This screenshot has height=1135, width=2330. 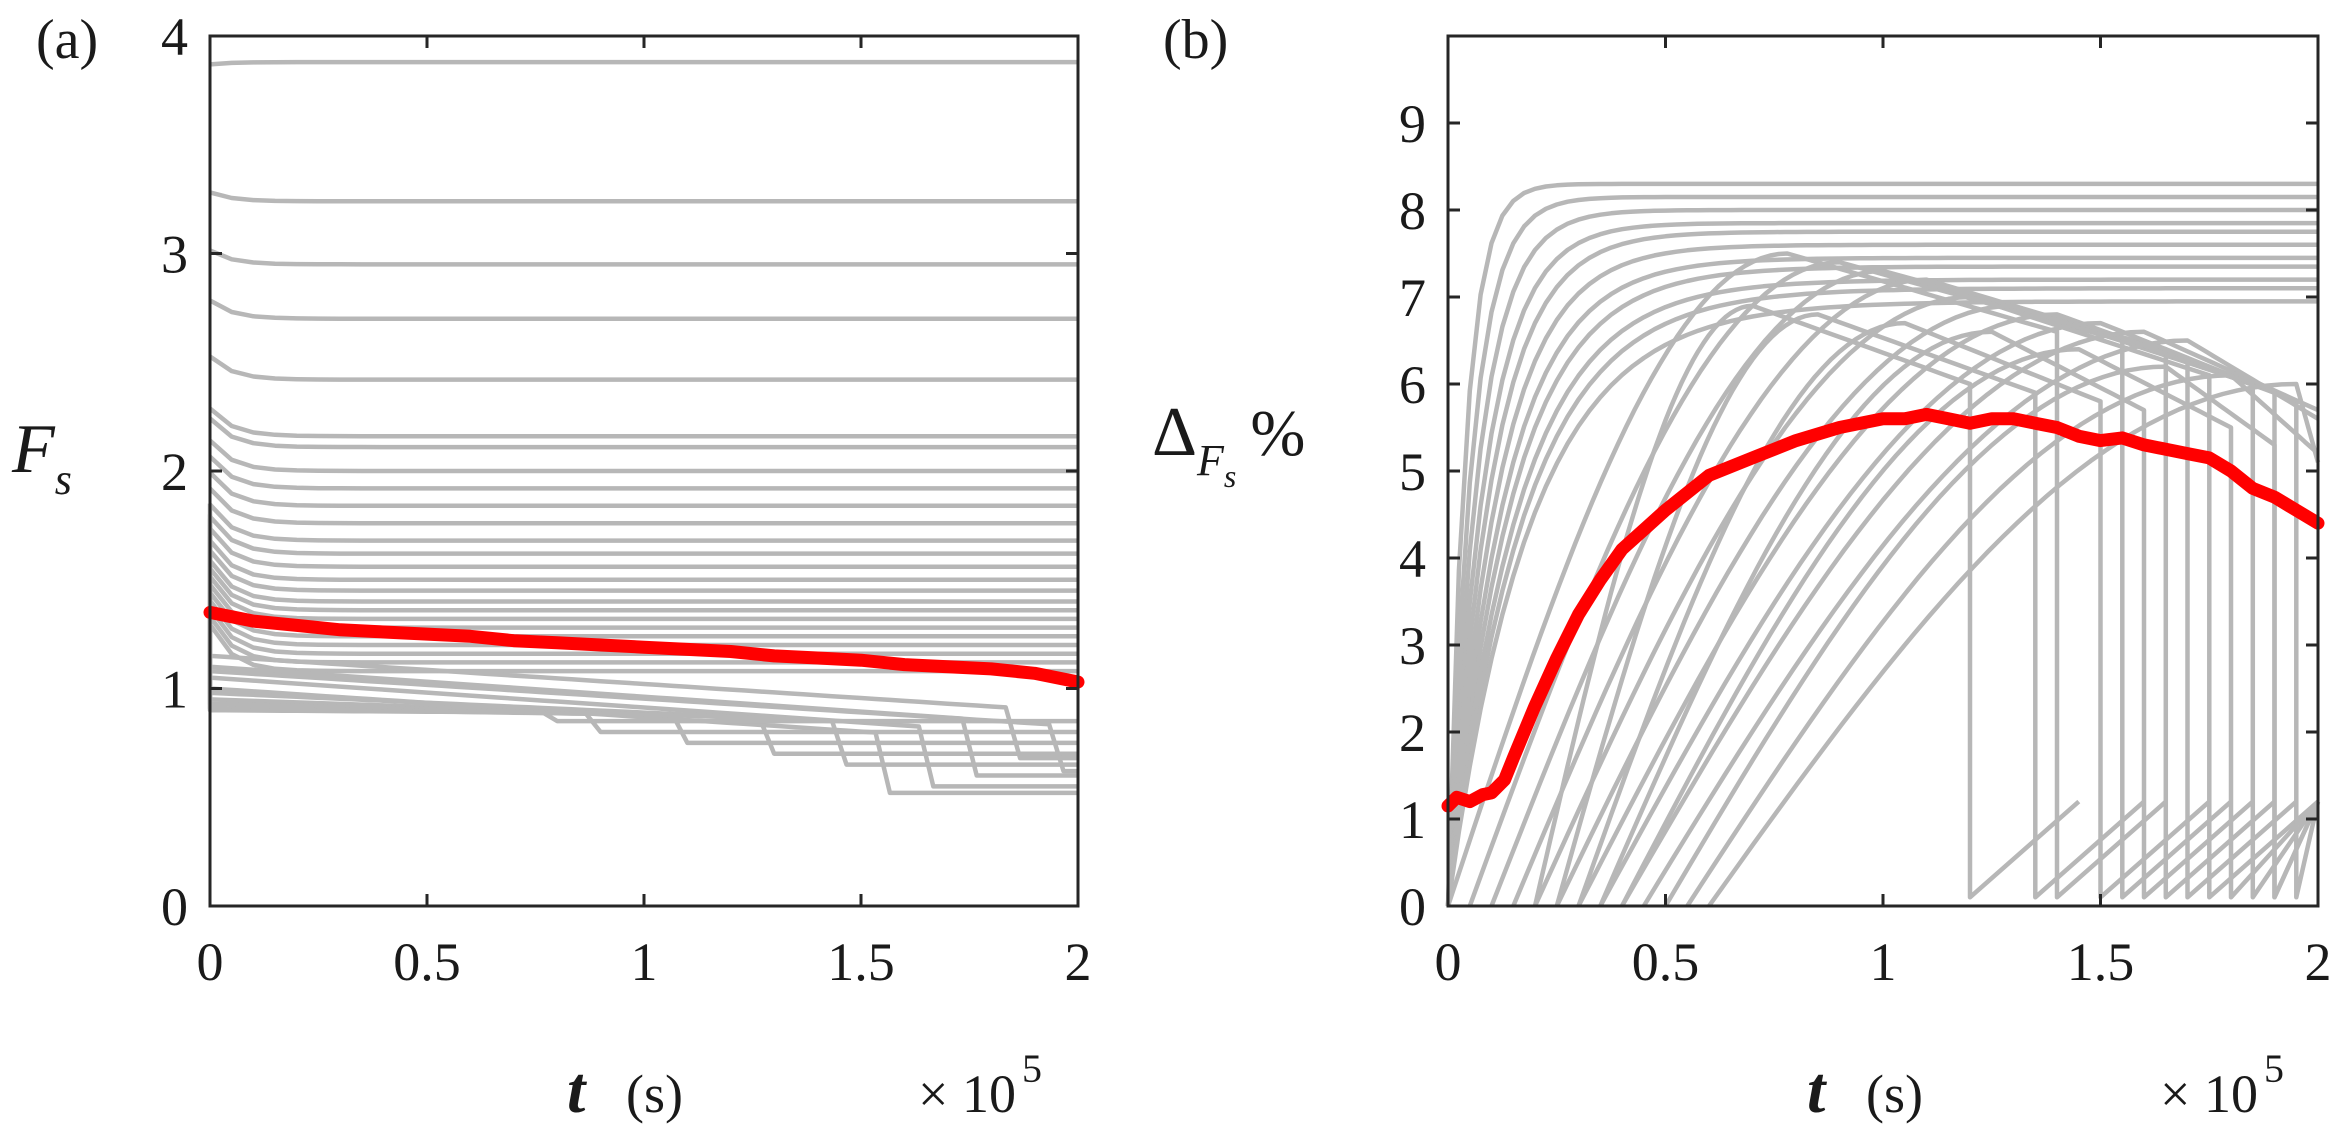 What do you see at coordinates (1412, 472) in the screenshot?
I see `y-tick-label: 5` at bounding box center [1412, 472].